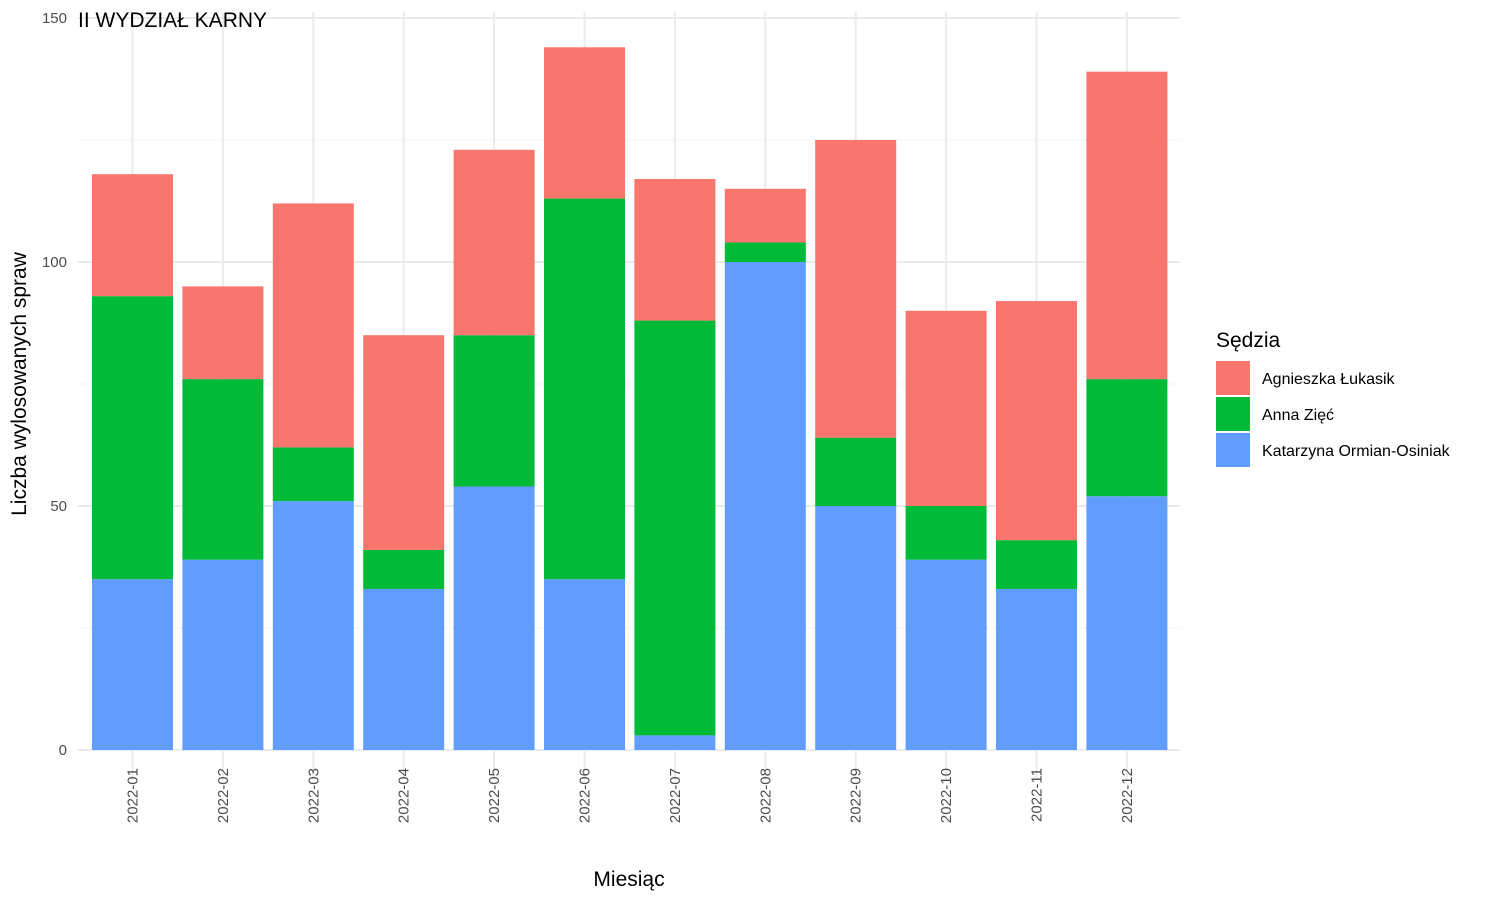  Describe the element at coordinates (172, 20) in the screenshot. I see `chart-title: II WYDZIAŁ KARNY` at that location.